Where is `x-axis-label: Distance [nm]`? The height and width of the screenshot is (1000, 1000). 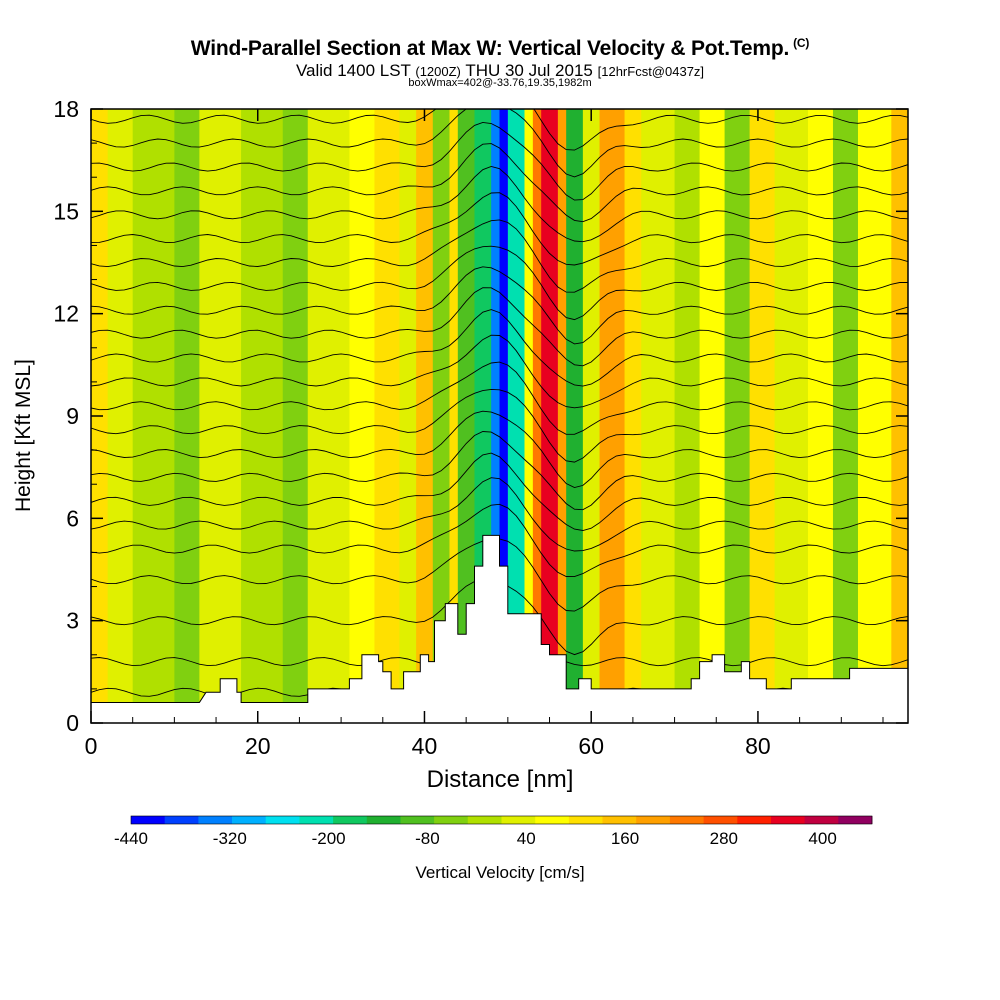
x-axis-label: Distance [nm] is located at coordinates (500, 779).